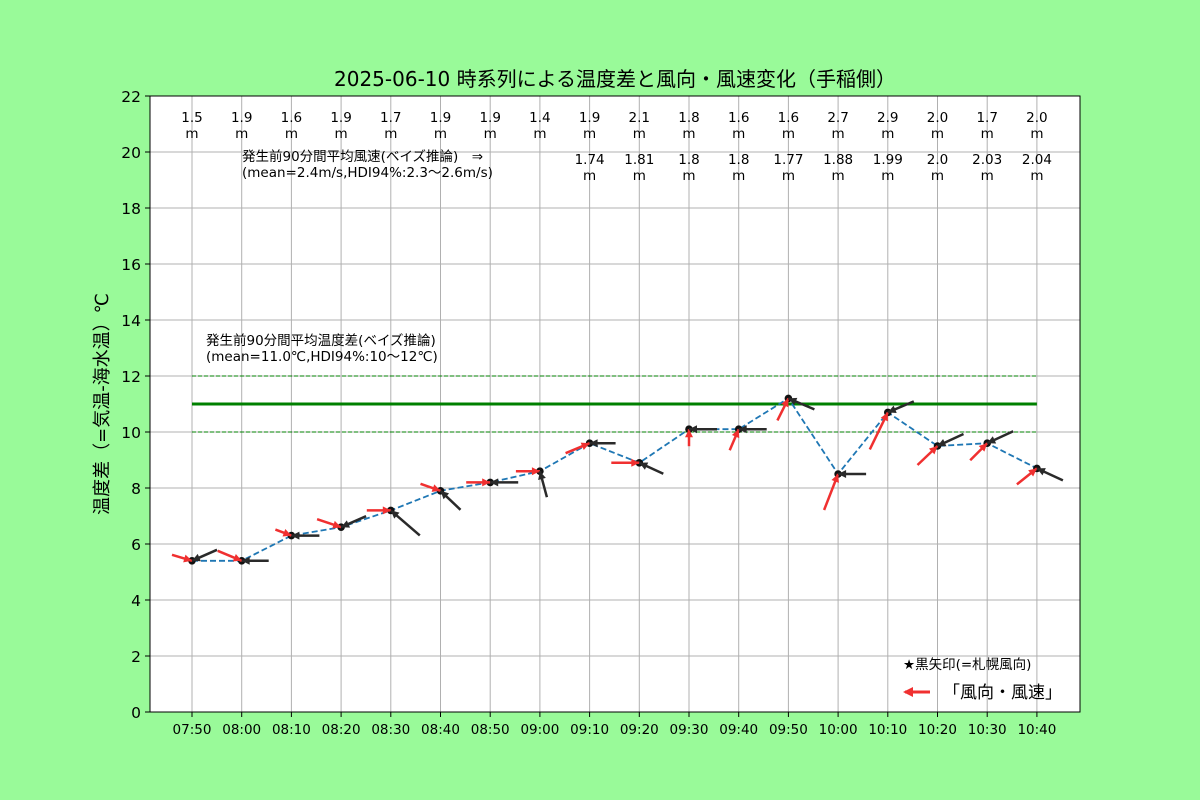 The image size is (1200, 800). I want to click on x-tick-label: 09:40, so click(738, 730).